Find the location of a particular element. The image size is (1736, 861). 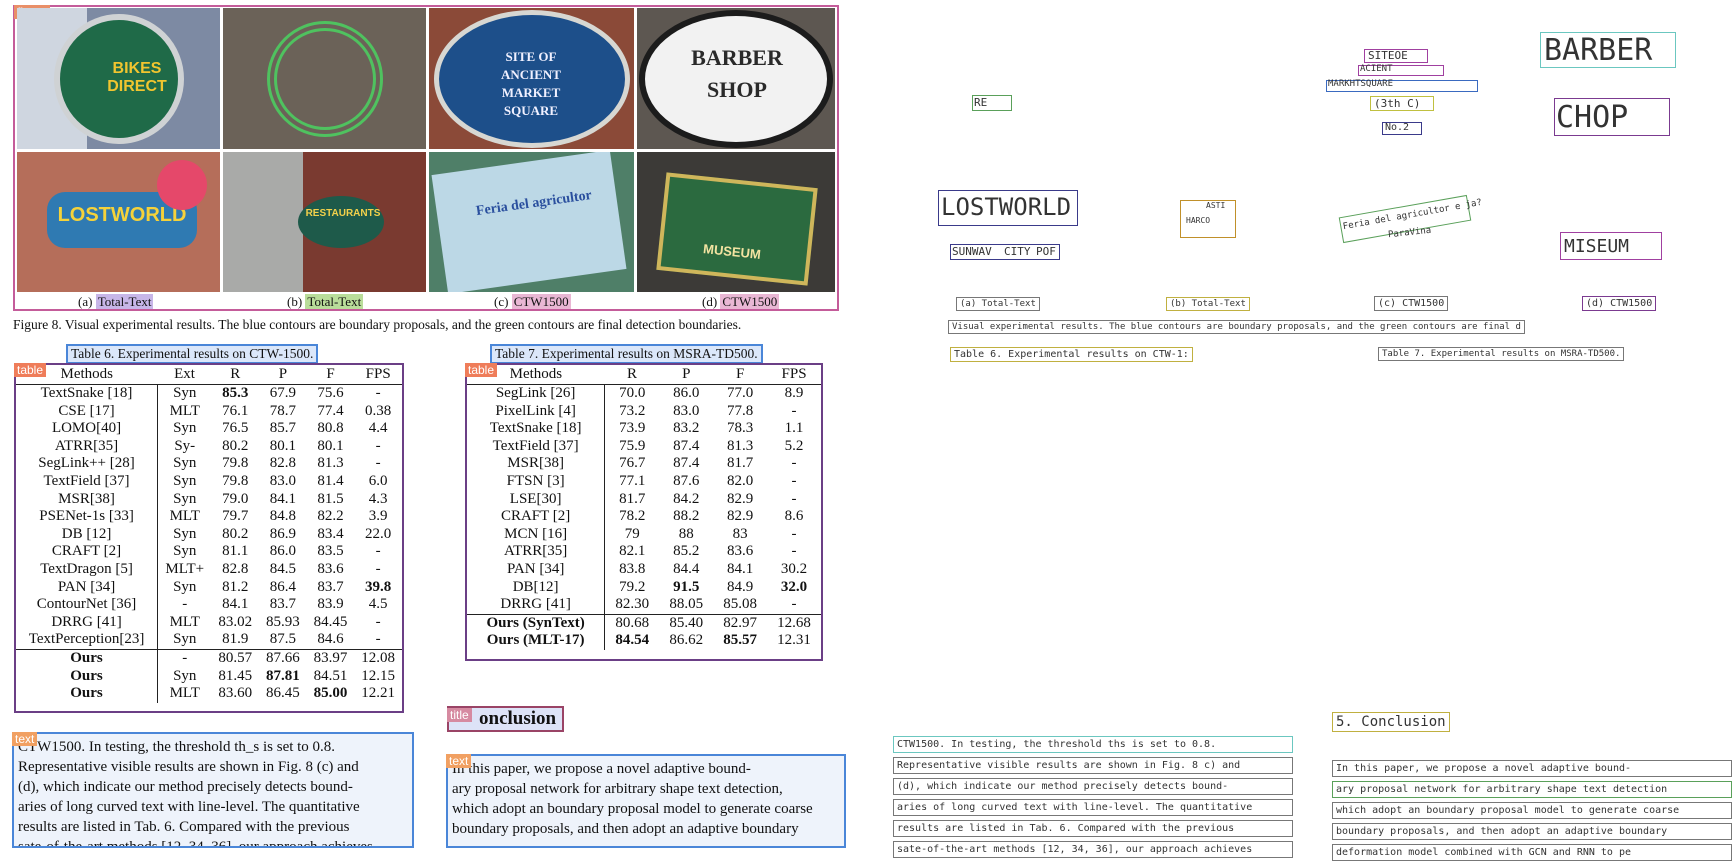

table-cell: 12.08 is located at coordinates (378, 658).